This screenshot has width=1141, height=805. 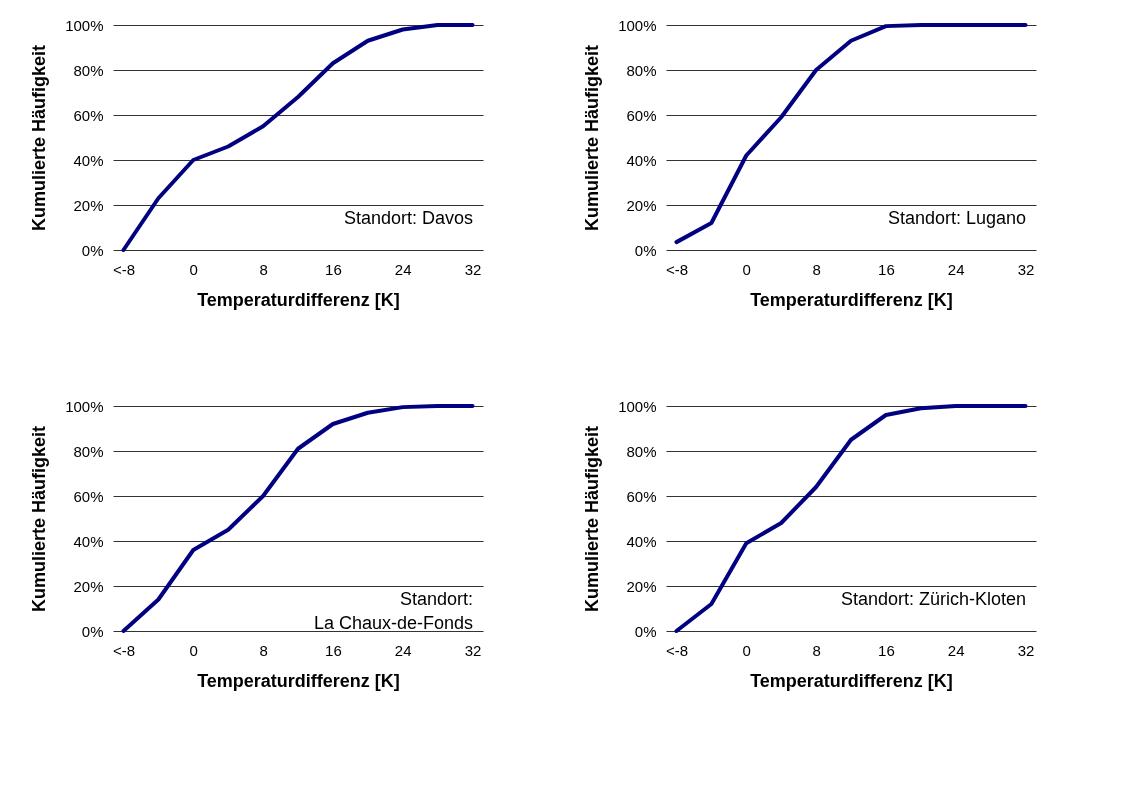 What do you see at coordinates (393, 611) in the screenshot?
I see `annotation: Standort: La Chaux-de-Fonds` at bounding box center [393, 611].